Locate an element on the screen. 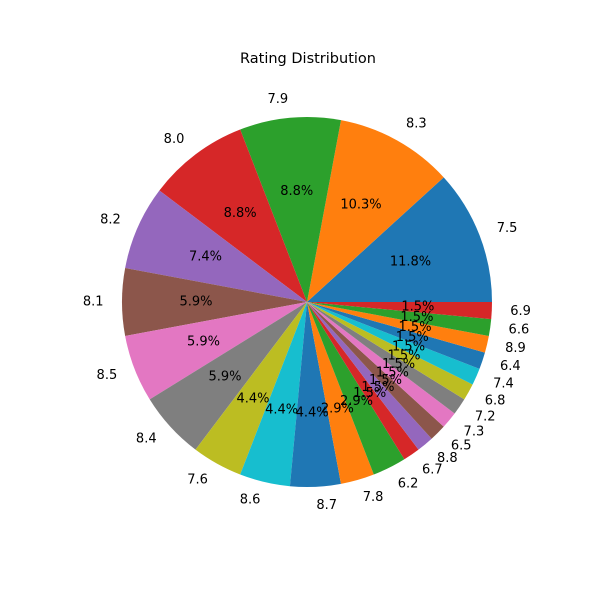 The image size is (600, 600). category-label: 8.1 is located at coordinates (93, 302).